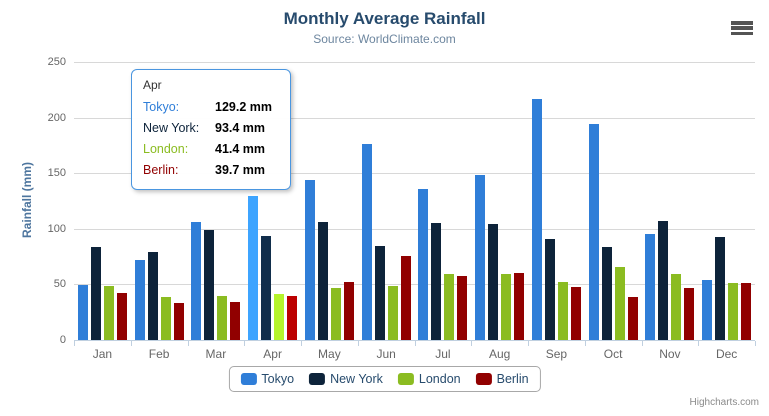 The height and width of the screenshot is (416, 769). I want to click on bar-london-apr, so click(279, 316).